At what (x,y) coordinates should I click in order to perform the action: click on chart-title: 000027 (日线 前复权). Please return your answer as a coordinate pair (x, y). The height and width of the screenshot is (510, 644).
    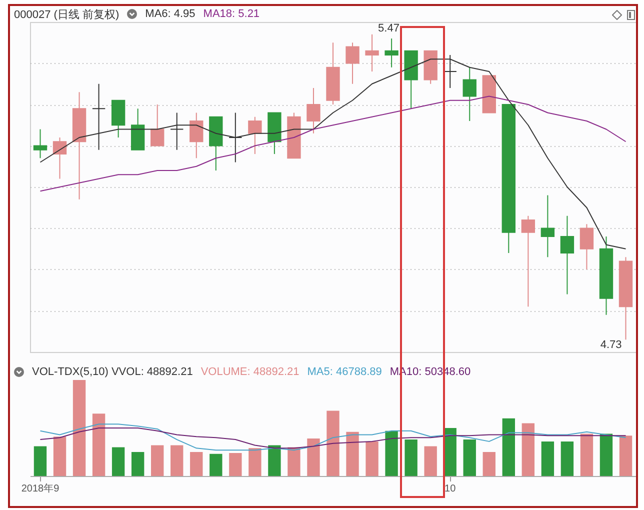
    Looking at the image, I should click on (67, 15).